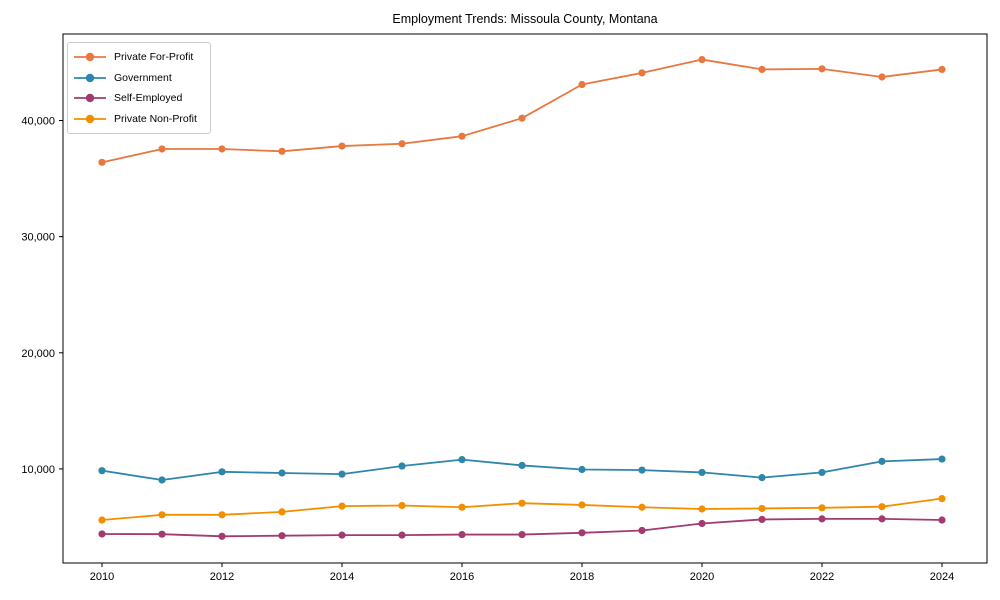 The width and height of the screenshot is (1000, 600). I want to click on x-tick-label: 2024, so click(942, 577).